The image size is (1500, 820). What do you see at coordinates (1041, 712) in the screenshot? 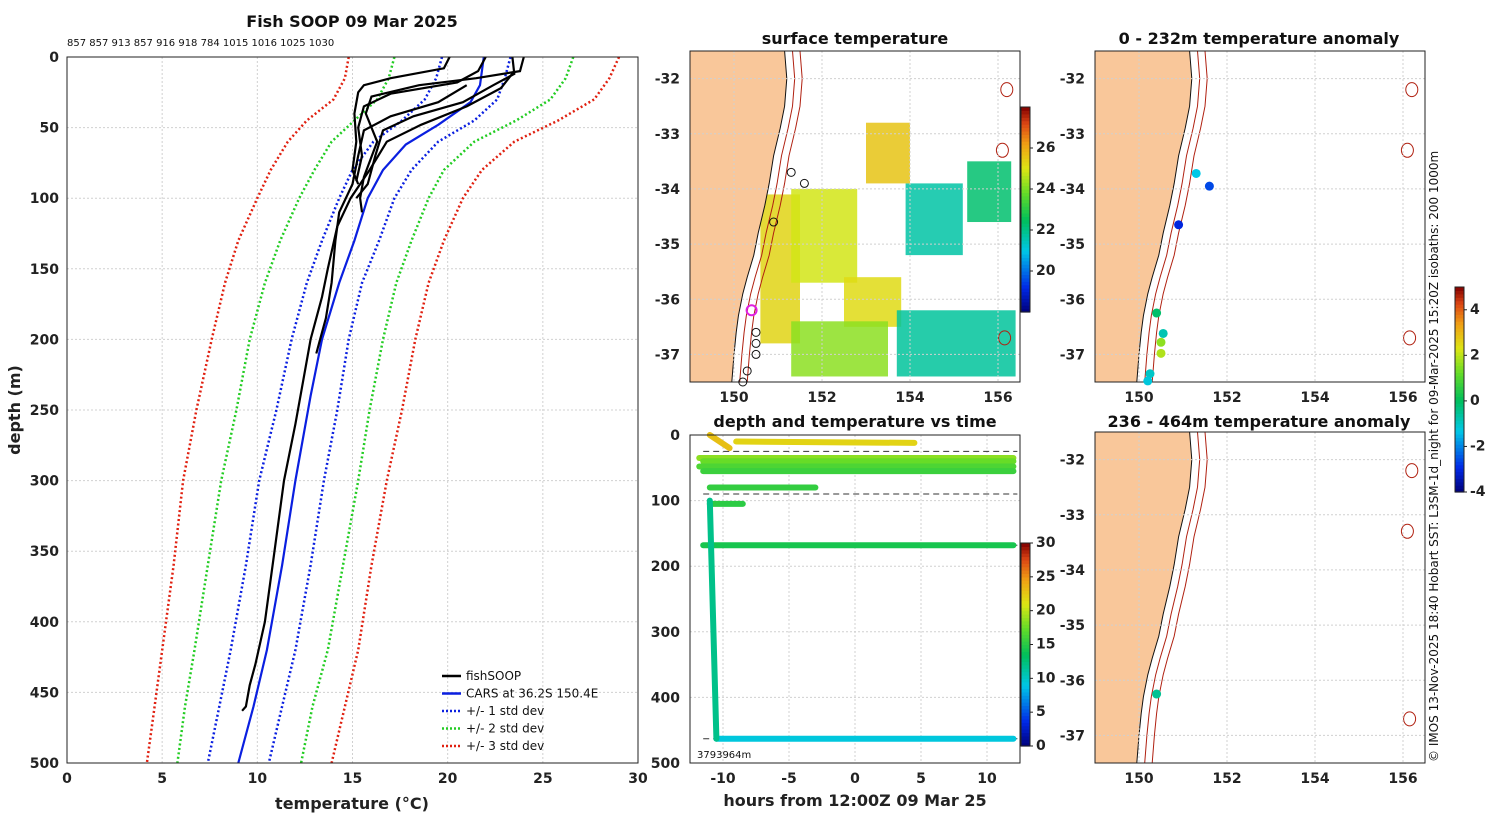
I see `colorbar-label: 5` at bounding box center [1041, 712].